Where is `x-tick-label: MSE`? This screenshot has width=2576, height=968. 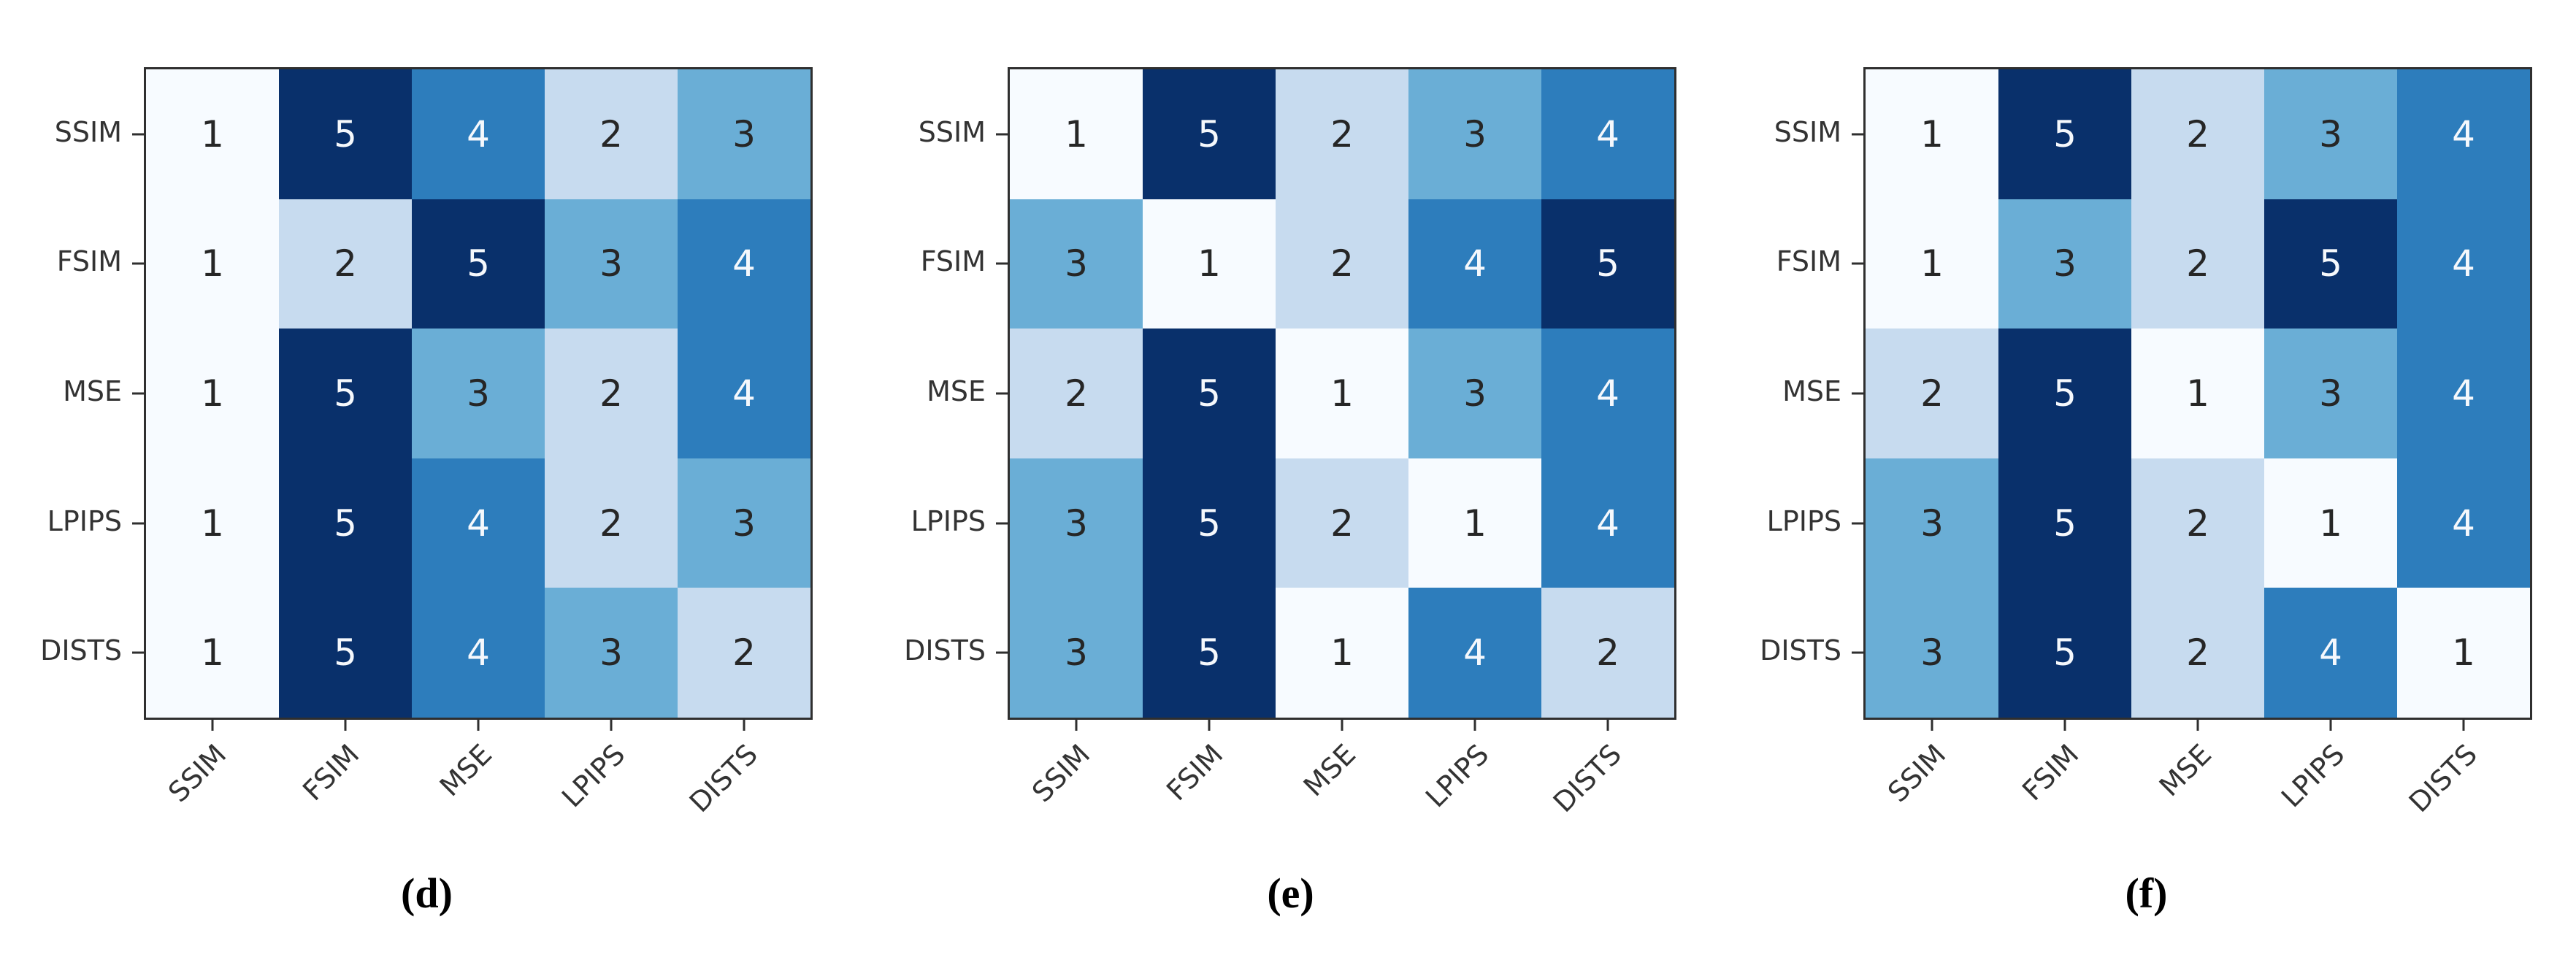
x-tick-label: MSE is located at coordinates (466, 770).